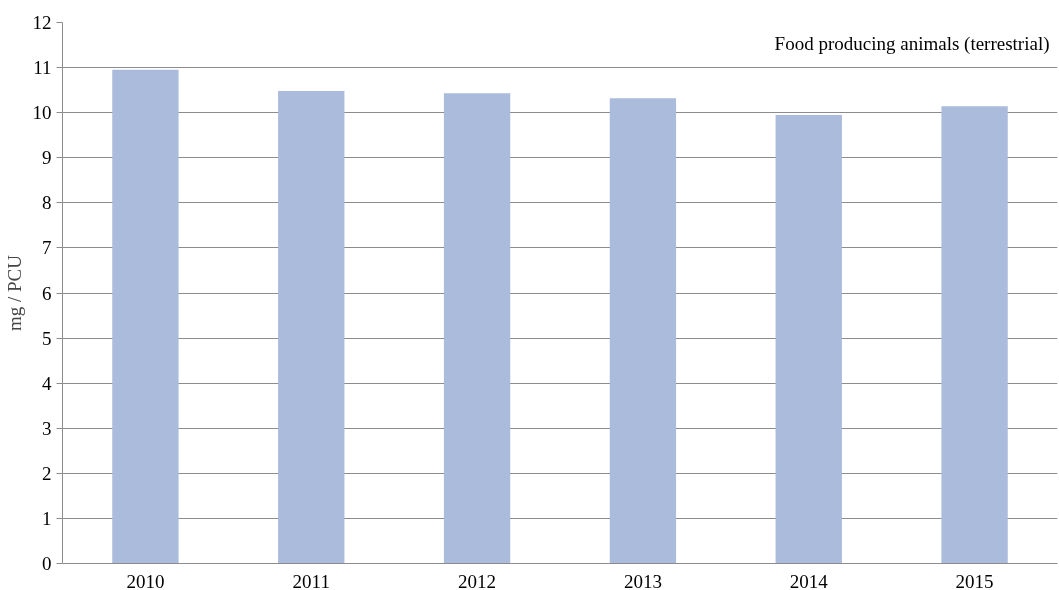 This screenshot has height=590, width=1059. What do you see at coordinates (47, 158) in the screenshot?
I see `y-tick-label: 9` at bounding box center [47, 158].